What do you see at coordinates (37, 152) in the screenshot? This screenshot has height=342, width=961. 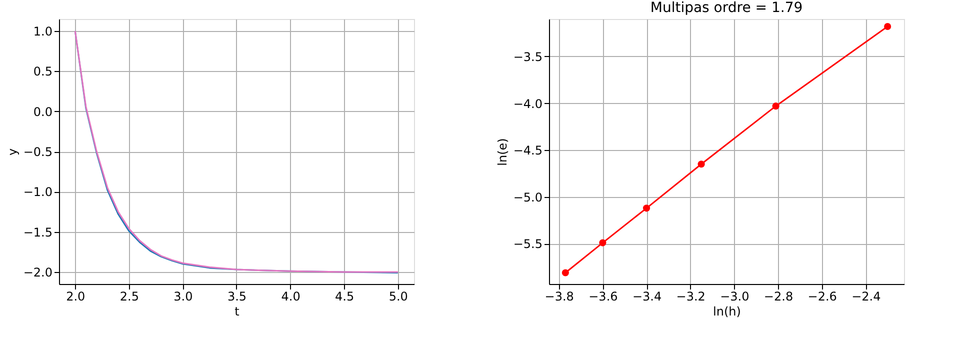 I see `y-tick-label: −0.5` at bounding box center [37, 152].